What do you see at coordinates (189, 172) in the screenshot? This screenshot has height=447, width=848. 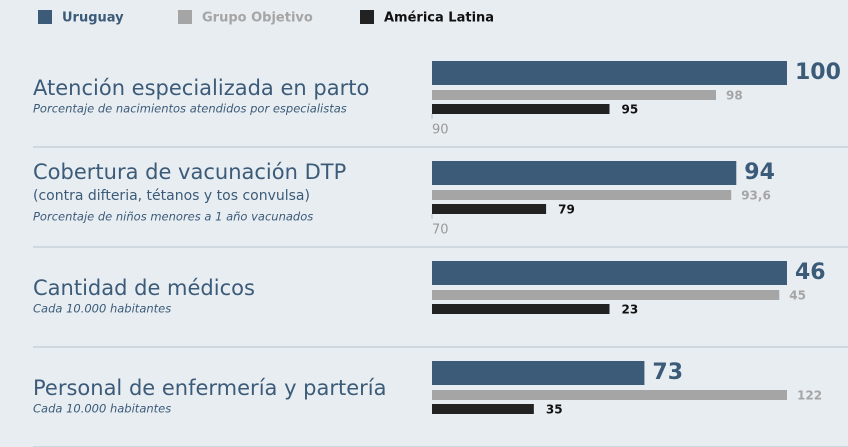 I see `panel-title: Cobertura de vacunación DTP` at bounding box center [189, 172].